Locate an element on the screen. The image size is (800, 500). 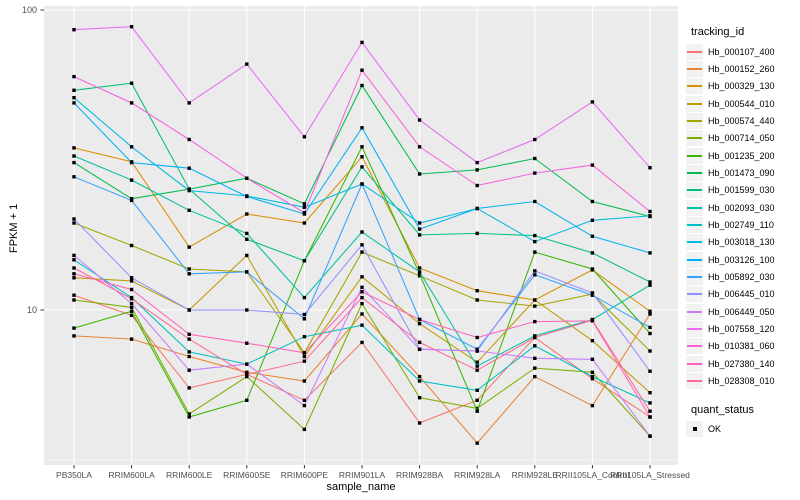
legend-item-label: Hb_000574_440 is located at coordinates (741, 120).